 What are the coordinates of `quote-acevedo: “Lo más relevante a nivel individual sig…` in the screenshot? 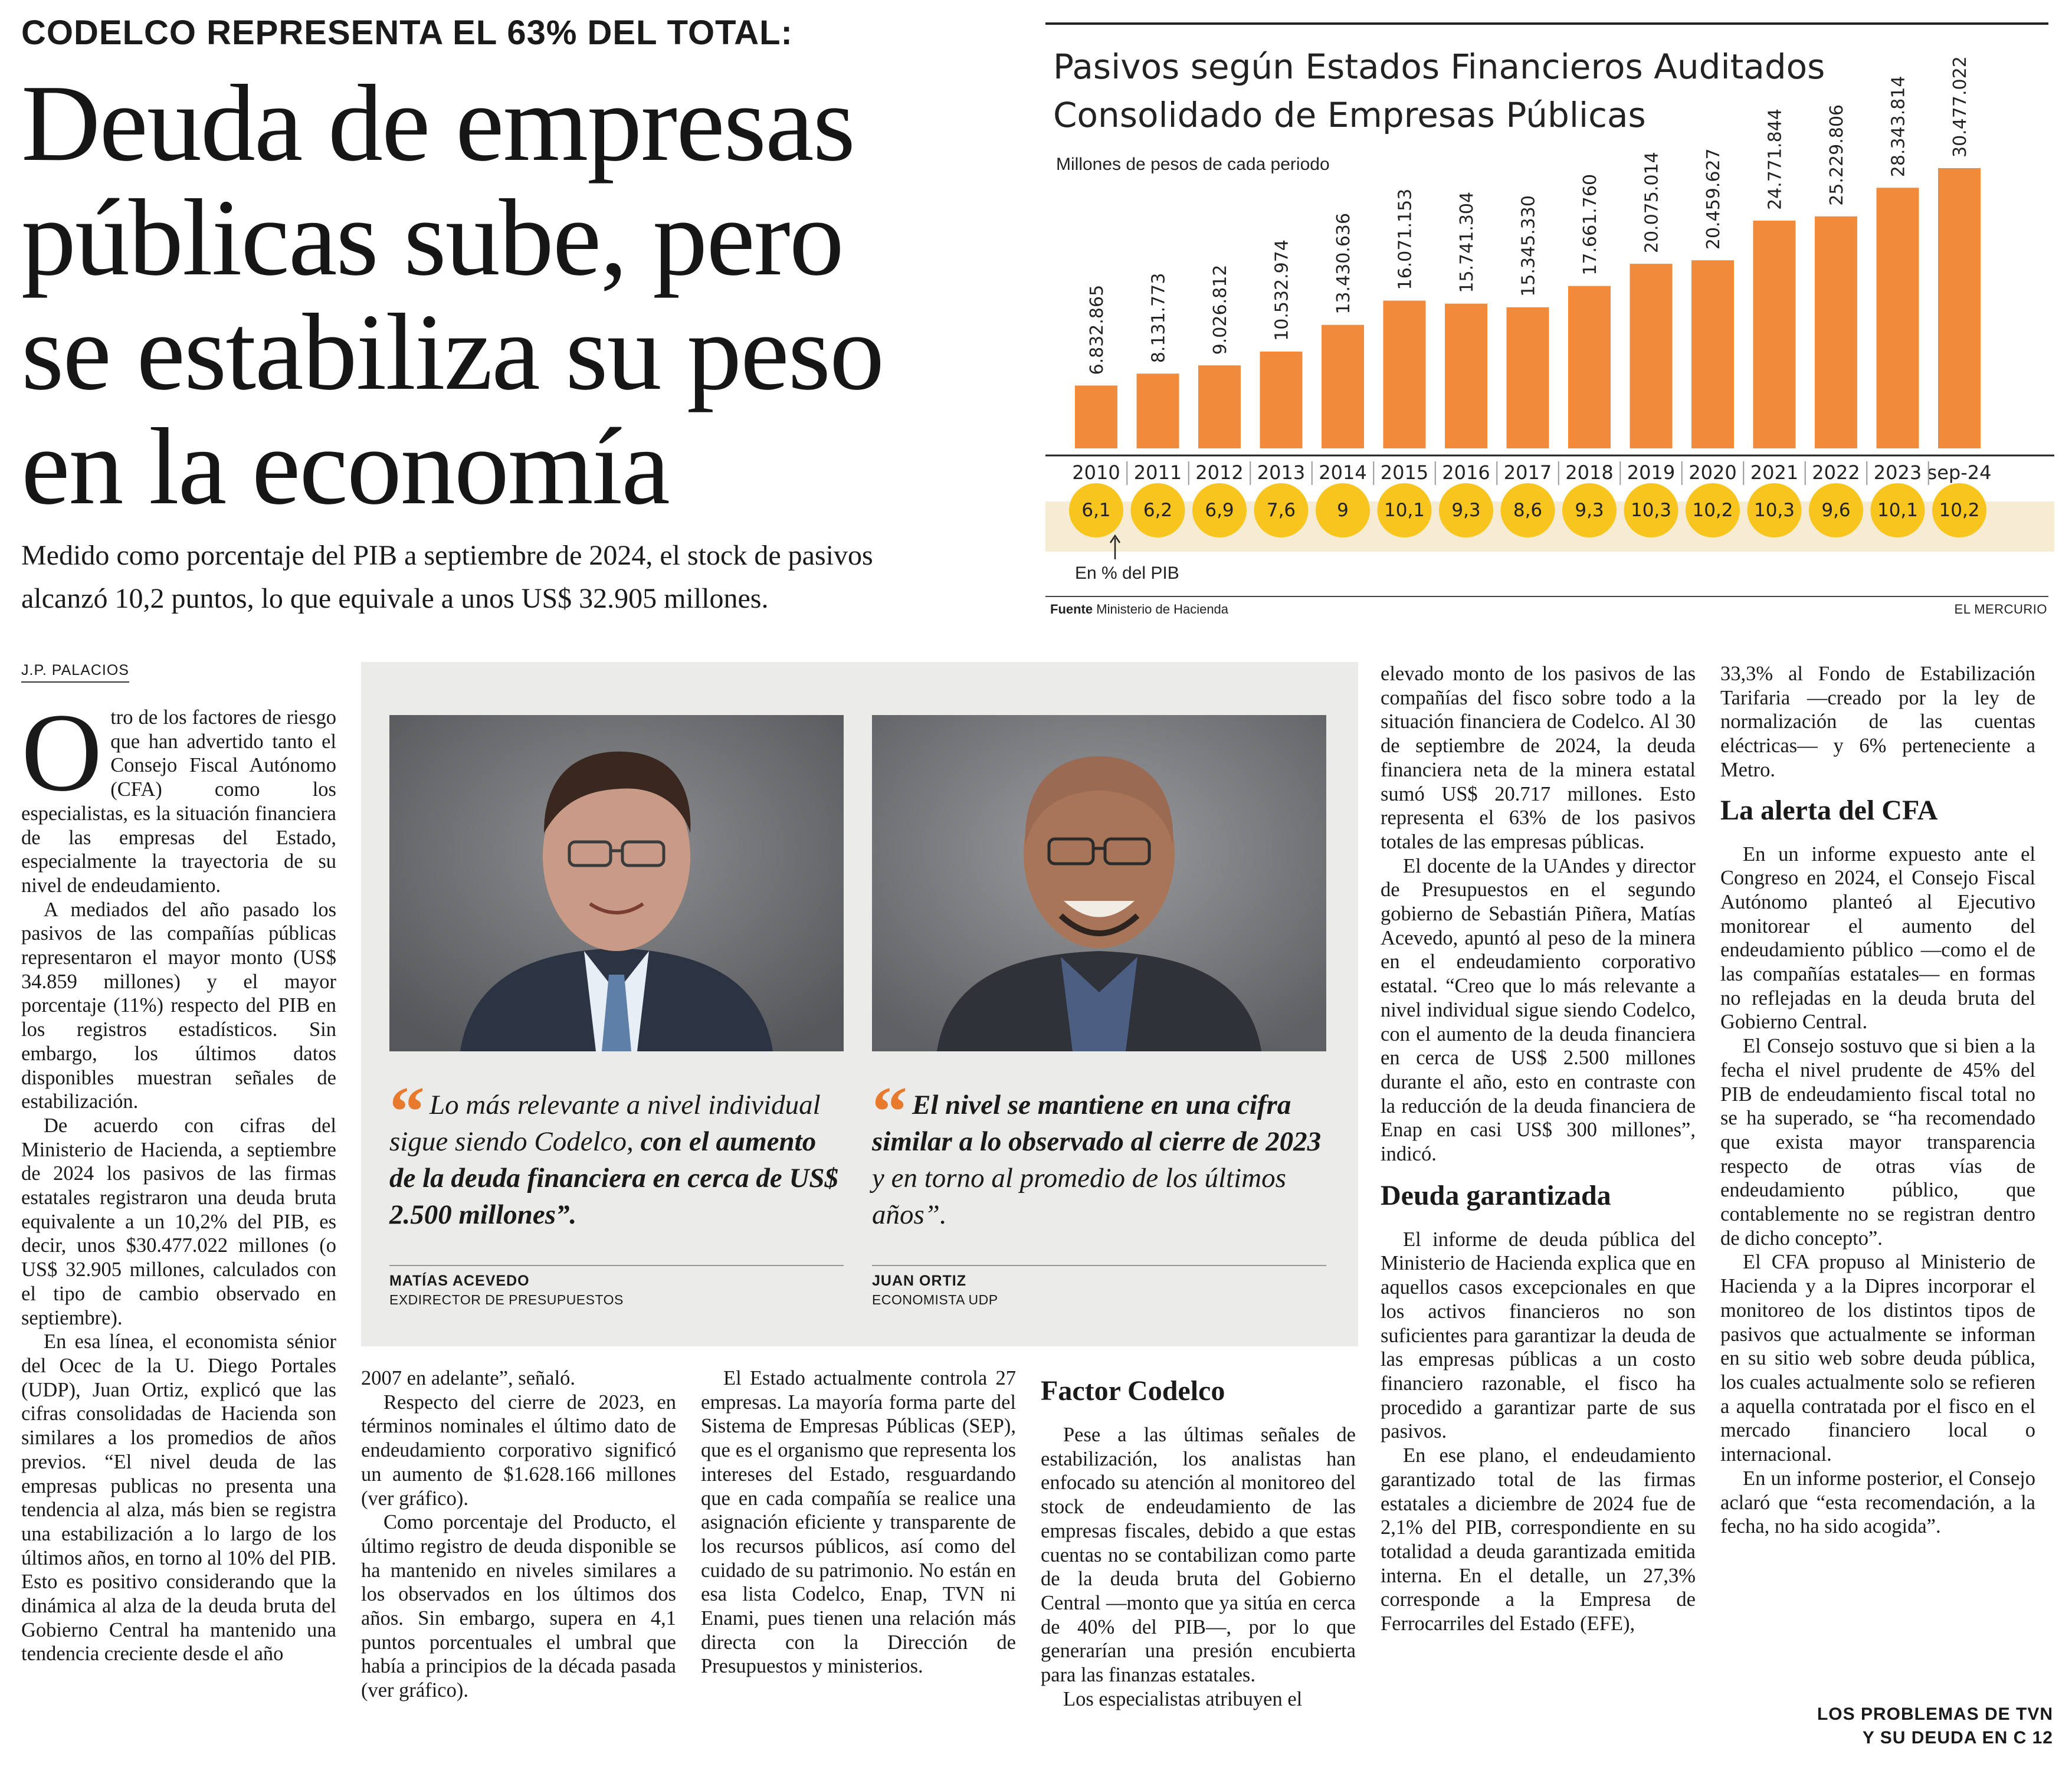 It's located at (616, 1155).